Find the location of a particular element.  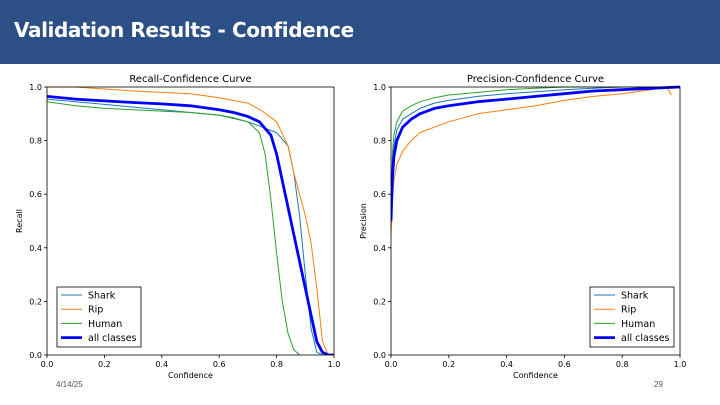

y-axis-label: Recall is located at coordinates (19, 221).